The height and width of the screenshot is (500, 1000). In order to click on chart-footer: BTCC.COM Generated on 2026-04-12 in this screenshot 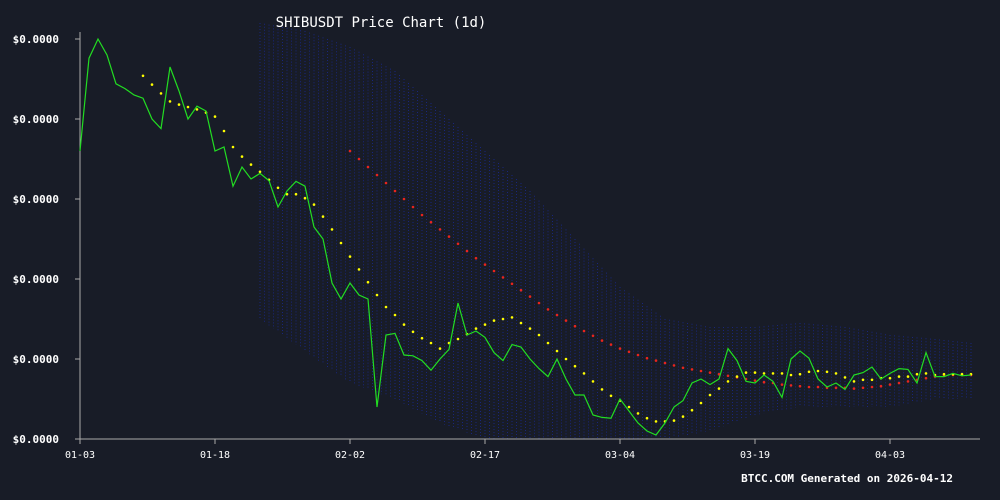, I will do `click(847, 478)`.